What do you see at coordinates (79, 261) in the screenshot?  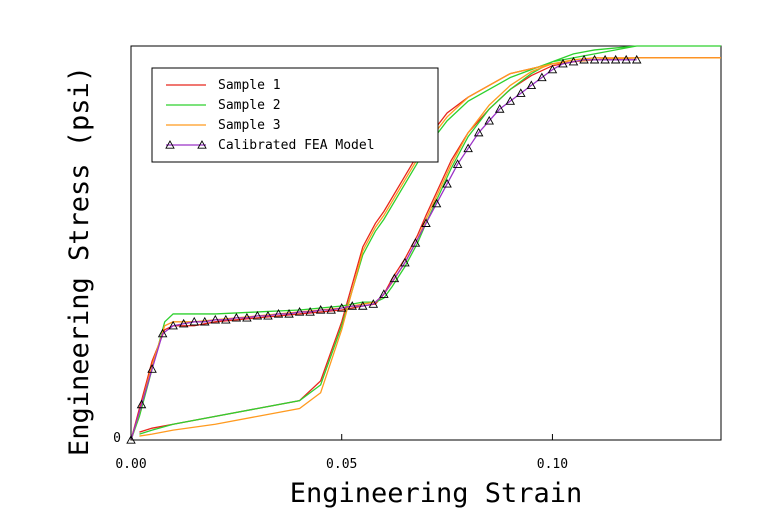 I see `y-axis-title: Engineering Stress (psi)` at bounding box center [79, 261].